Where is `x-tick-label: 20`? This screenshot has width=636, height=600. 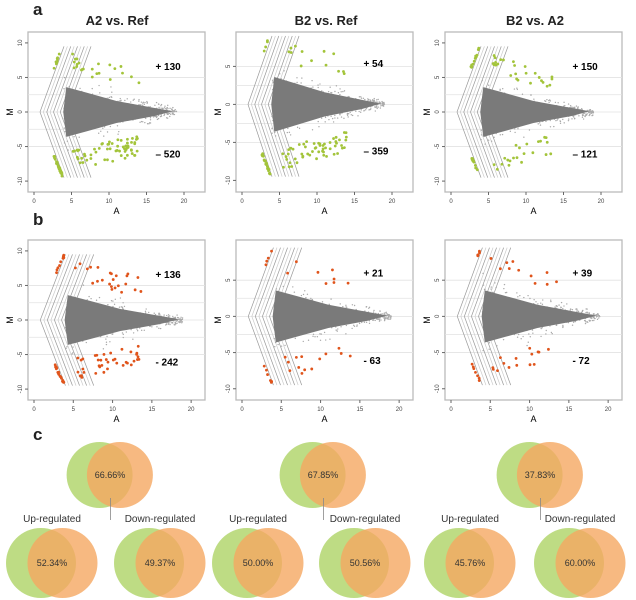
x-tick-label: 20 is located at coordinates (191, 410).